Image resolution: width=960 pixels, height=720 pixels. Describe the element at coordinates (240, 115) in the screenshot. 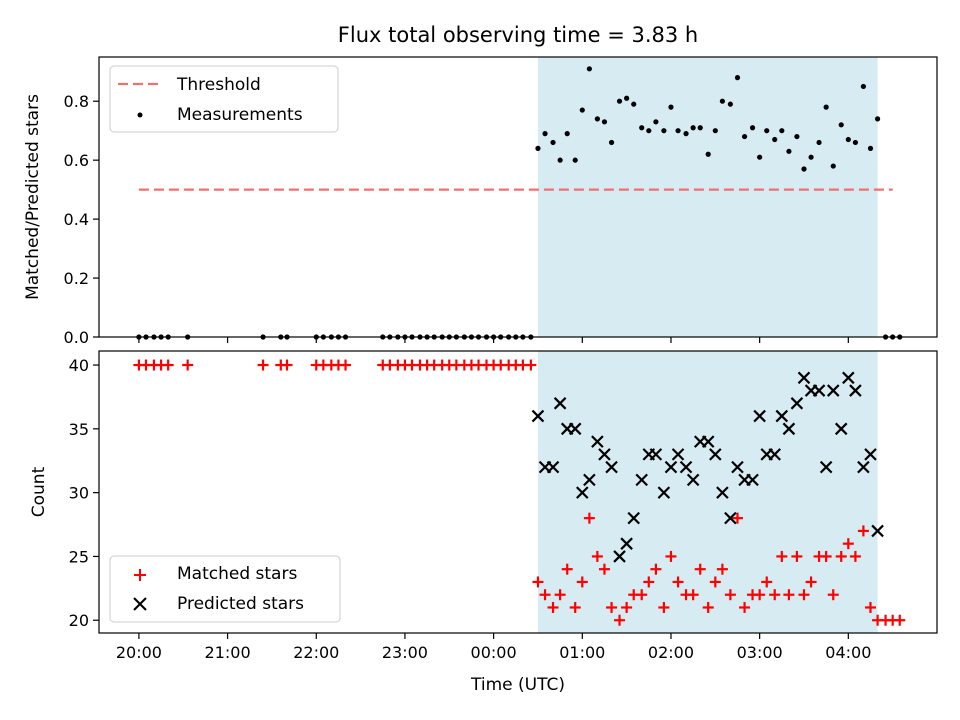

I see `legend-measurements-label: Measurements` at that location.